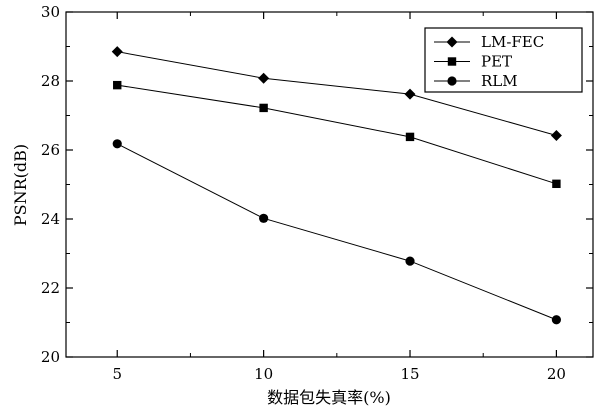 The width and height of the screenshot is (602, 412). Describe the element at coordinates (50, 81) in the screenshot. I see `y-tick-label: 28` at that location.